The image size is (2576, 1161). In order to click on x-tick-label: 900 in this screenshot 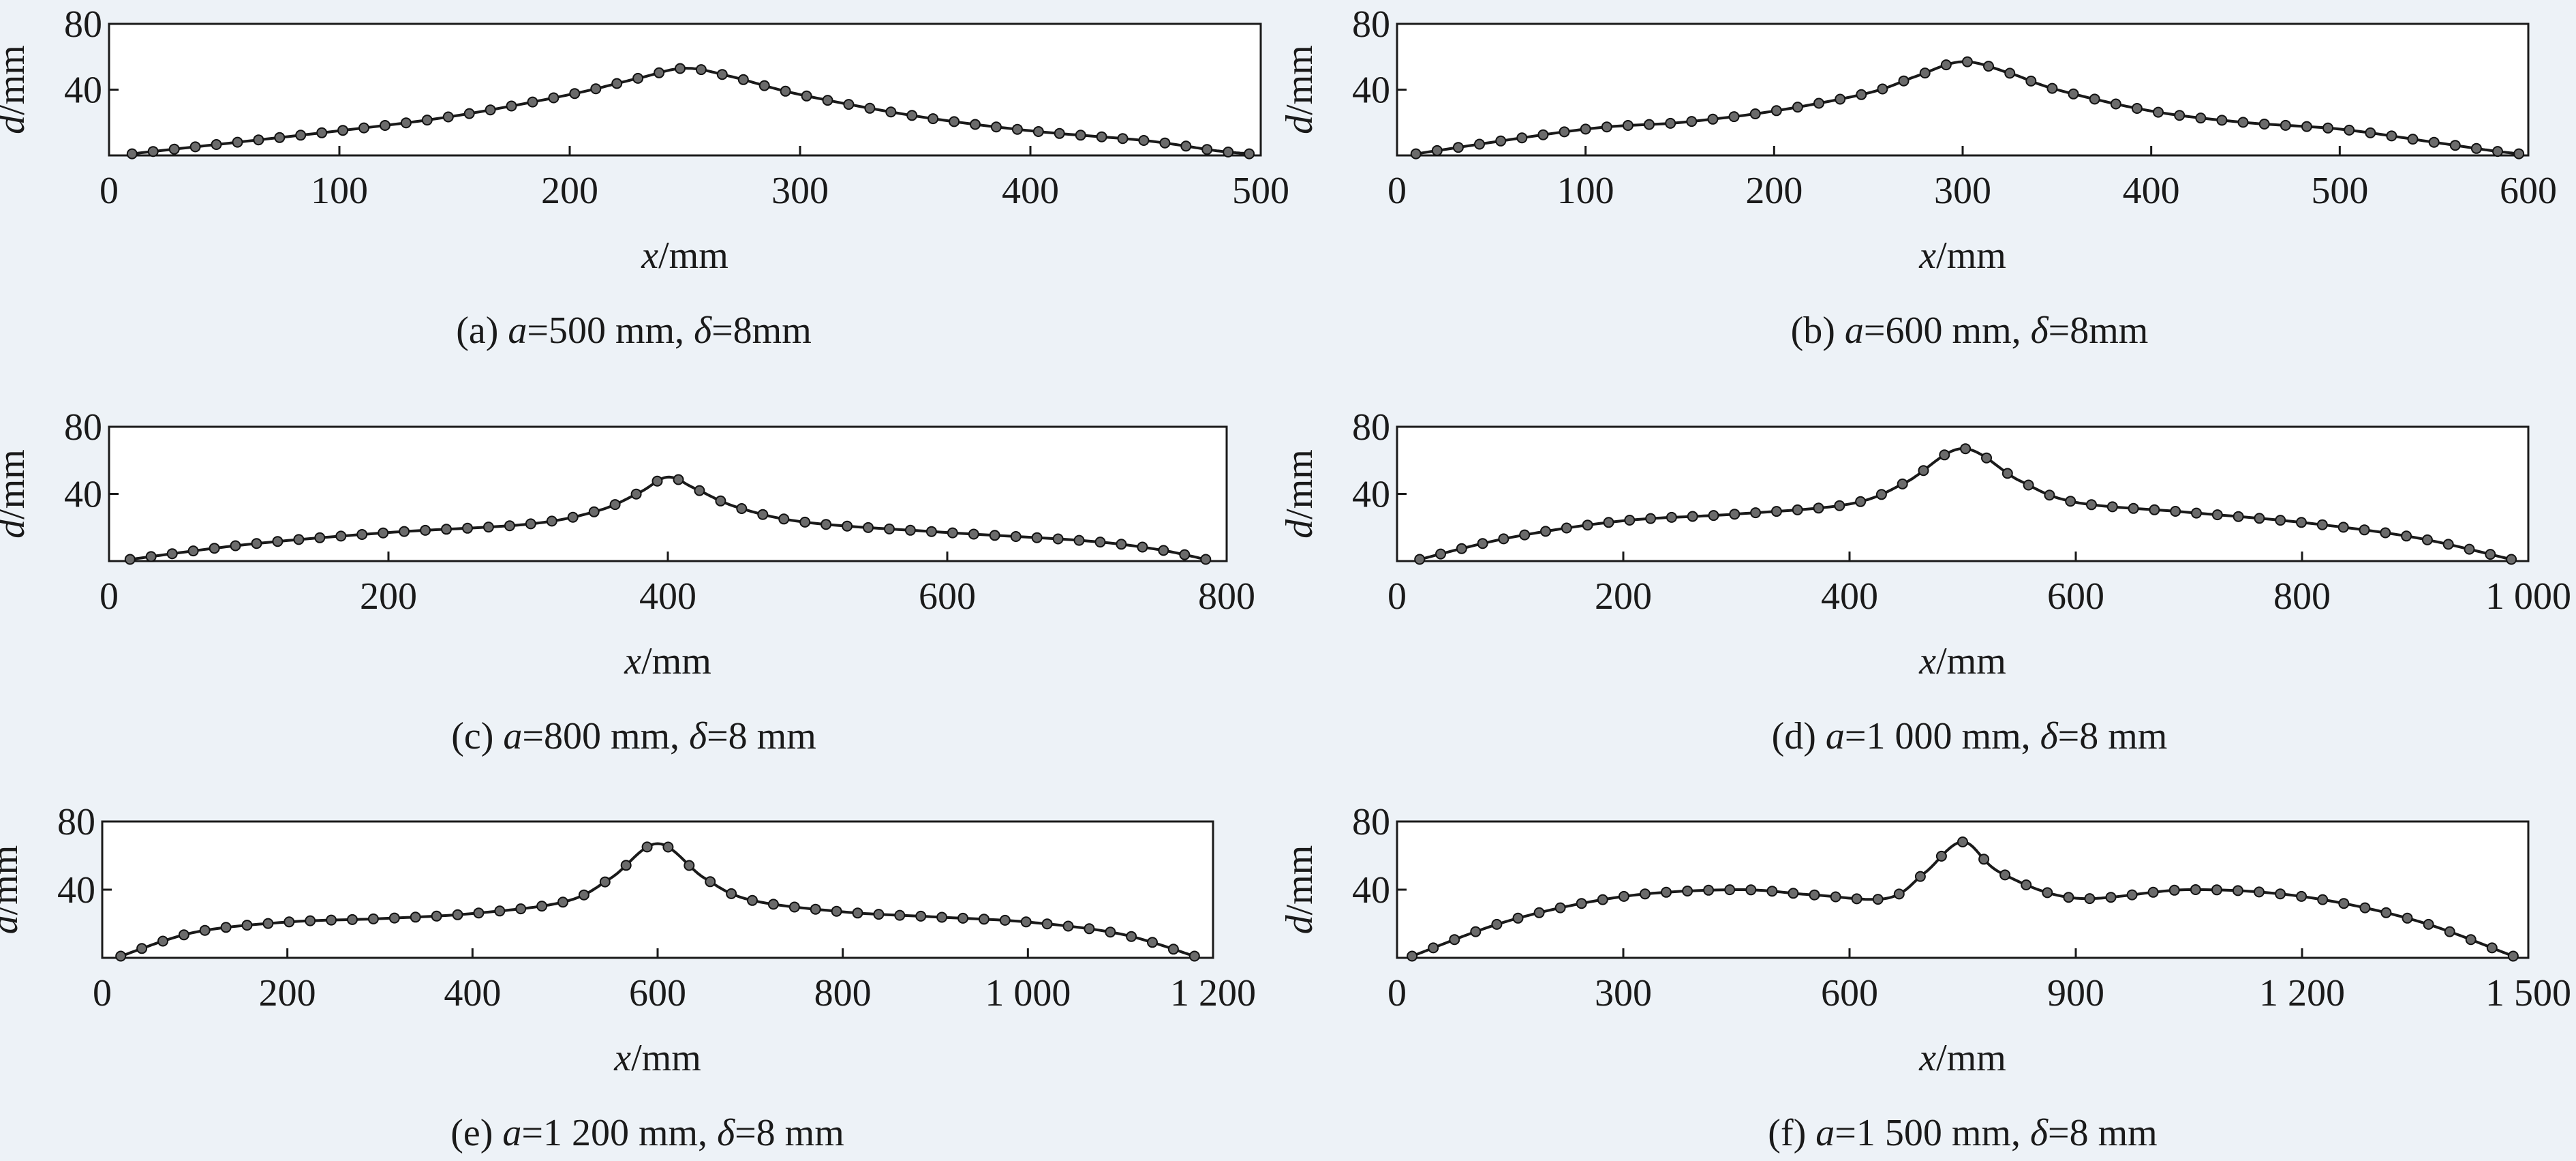, I will do `click(2075, 993)`.